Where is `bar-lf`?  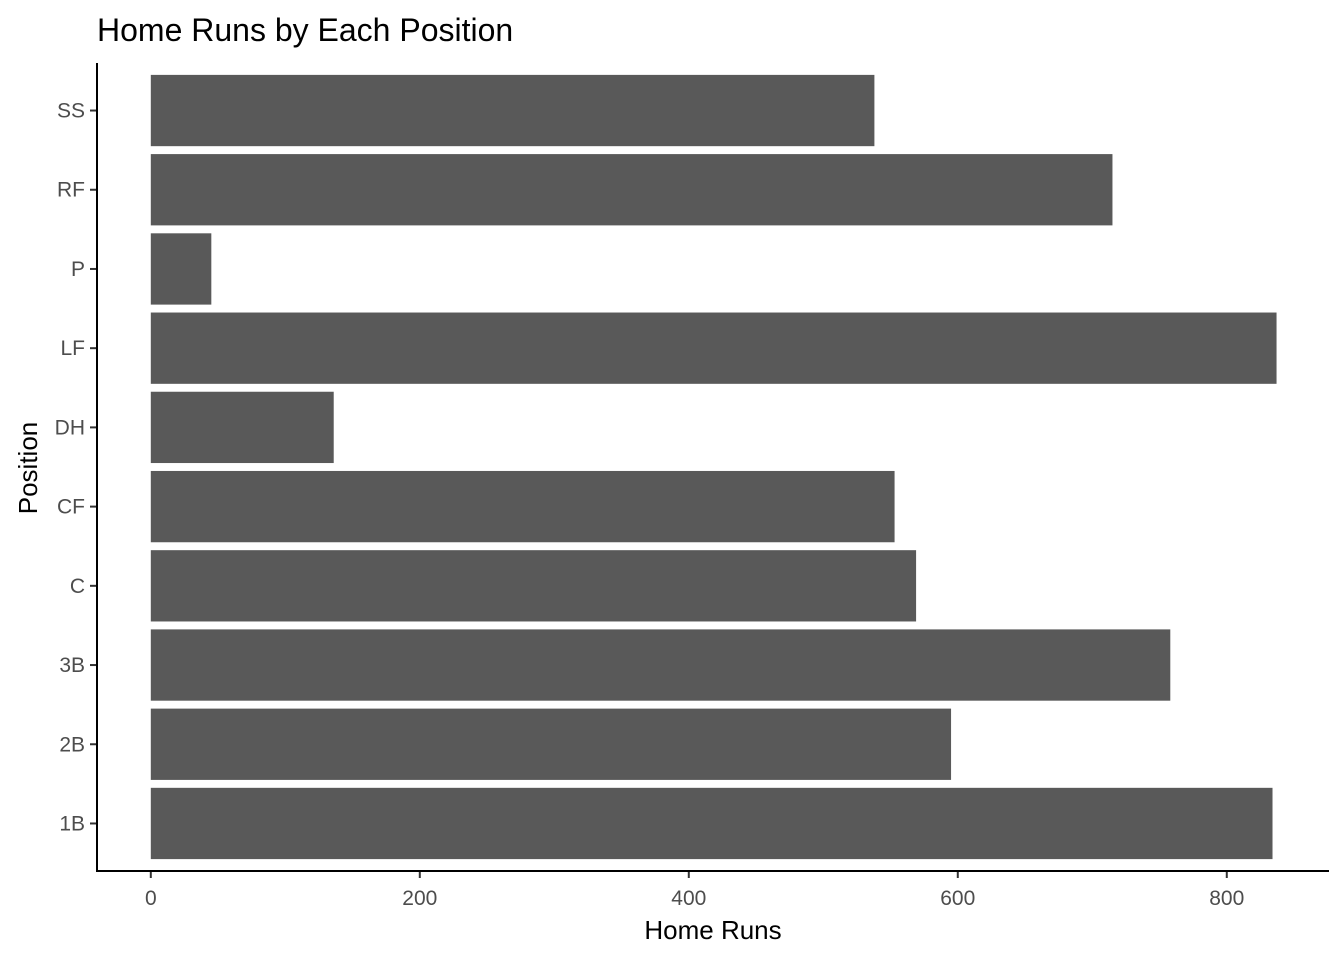
bar-lf is located at coordinates (713, 348).